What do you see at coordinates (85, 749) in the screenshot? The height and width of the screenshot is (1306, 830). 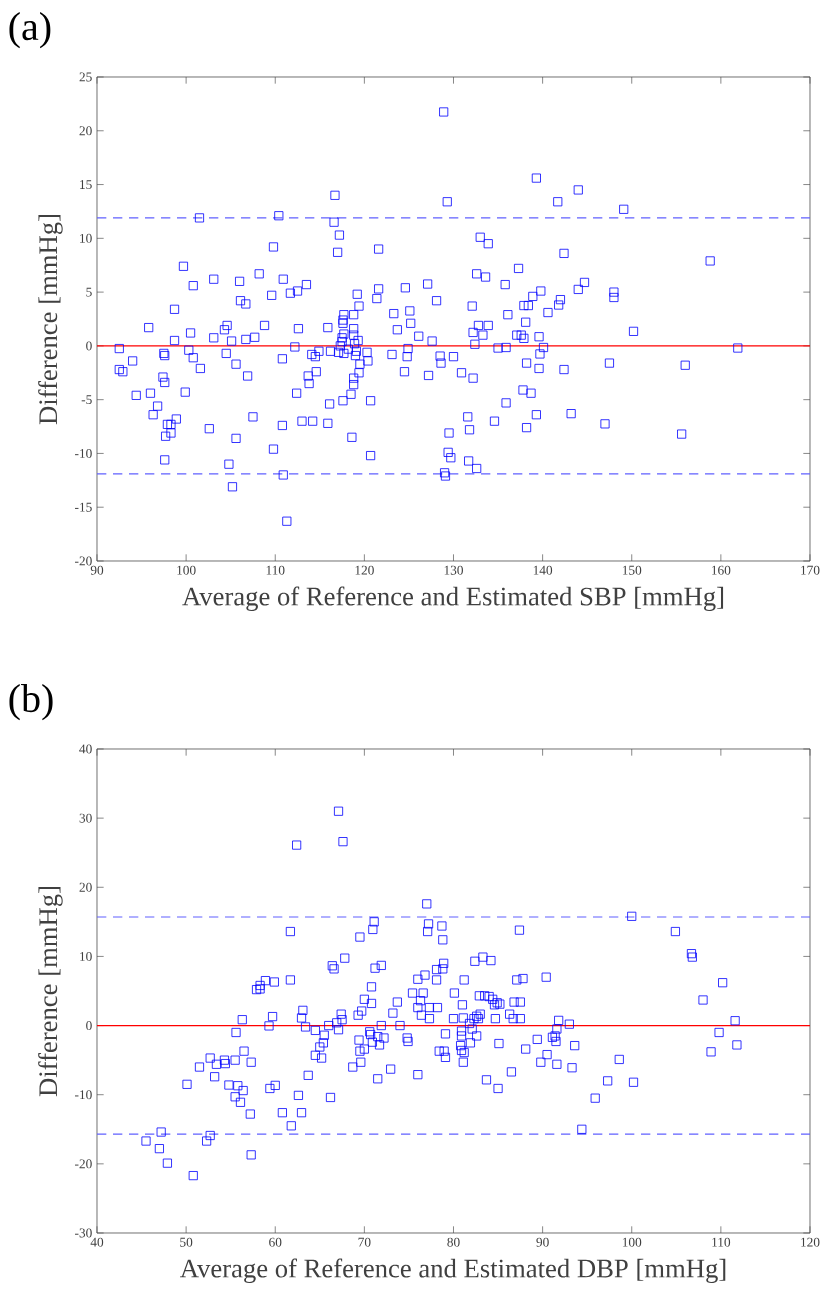 I see `y-tick-label: 40` at bounding box center [85, 749].